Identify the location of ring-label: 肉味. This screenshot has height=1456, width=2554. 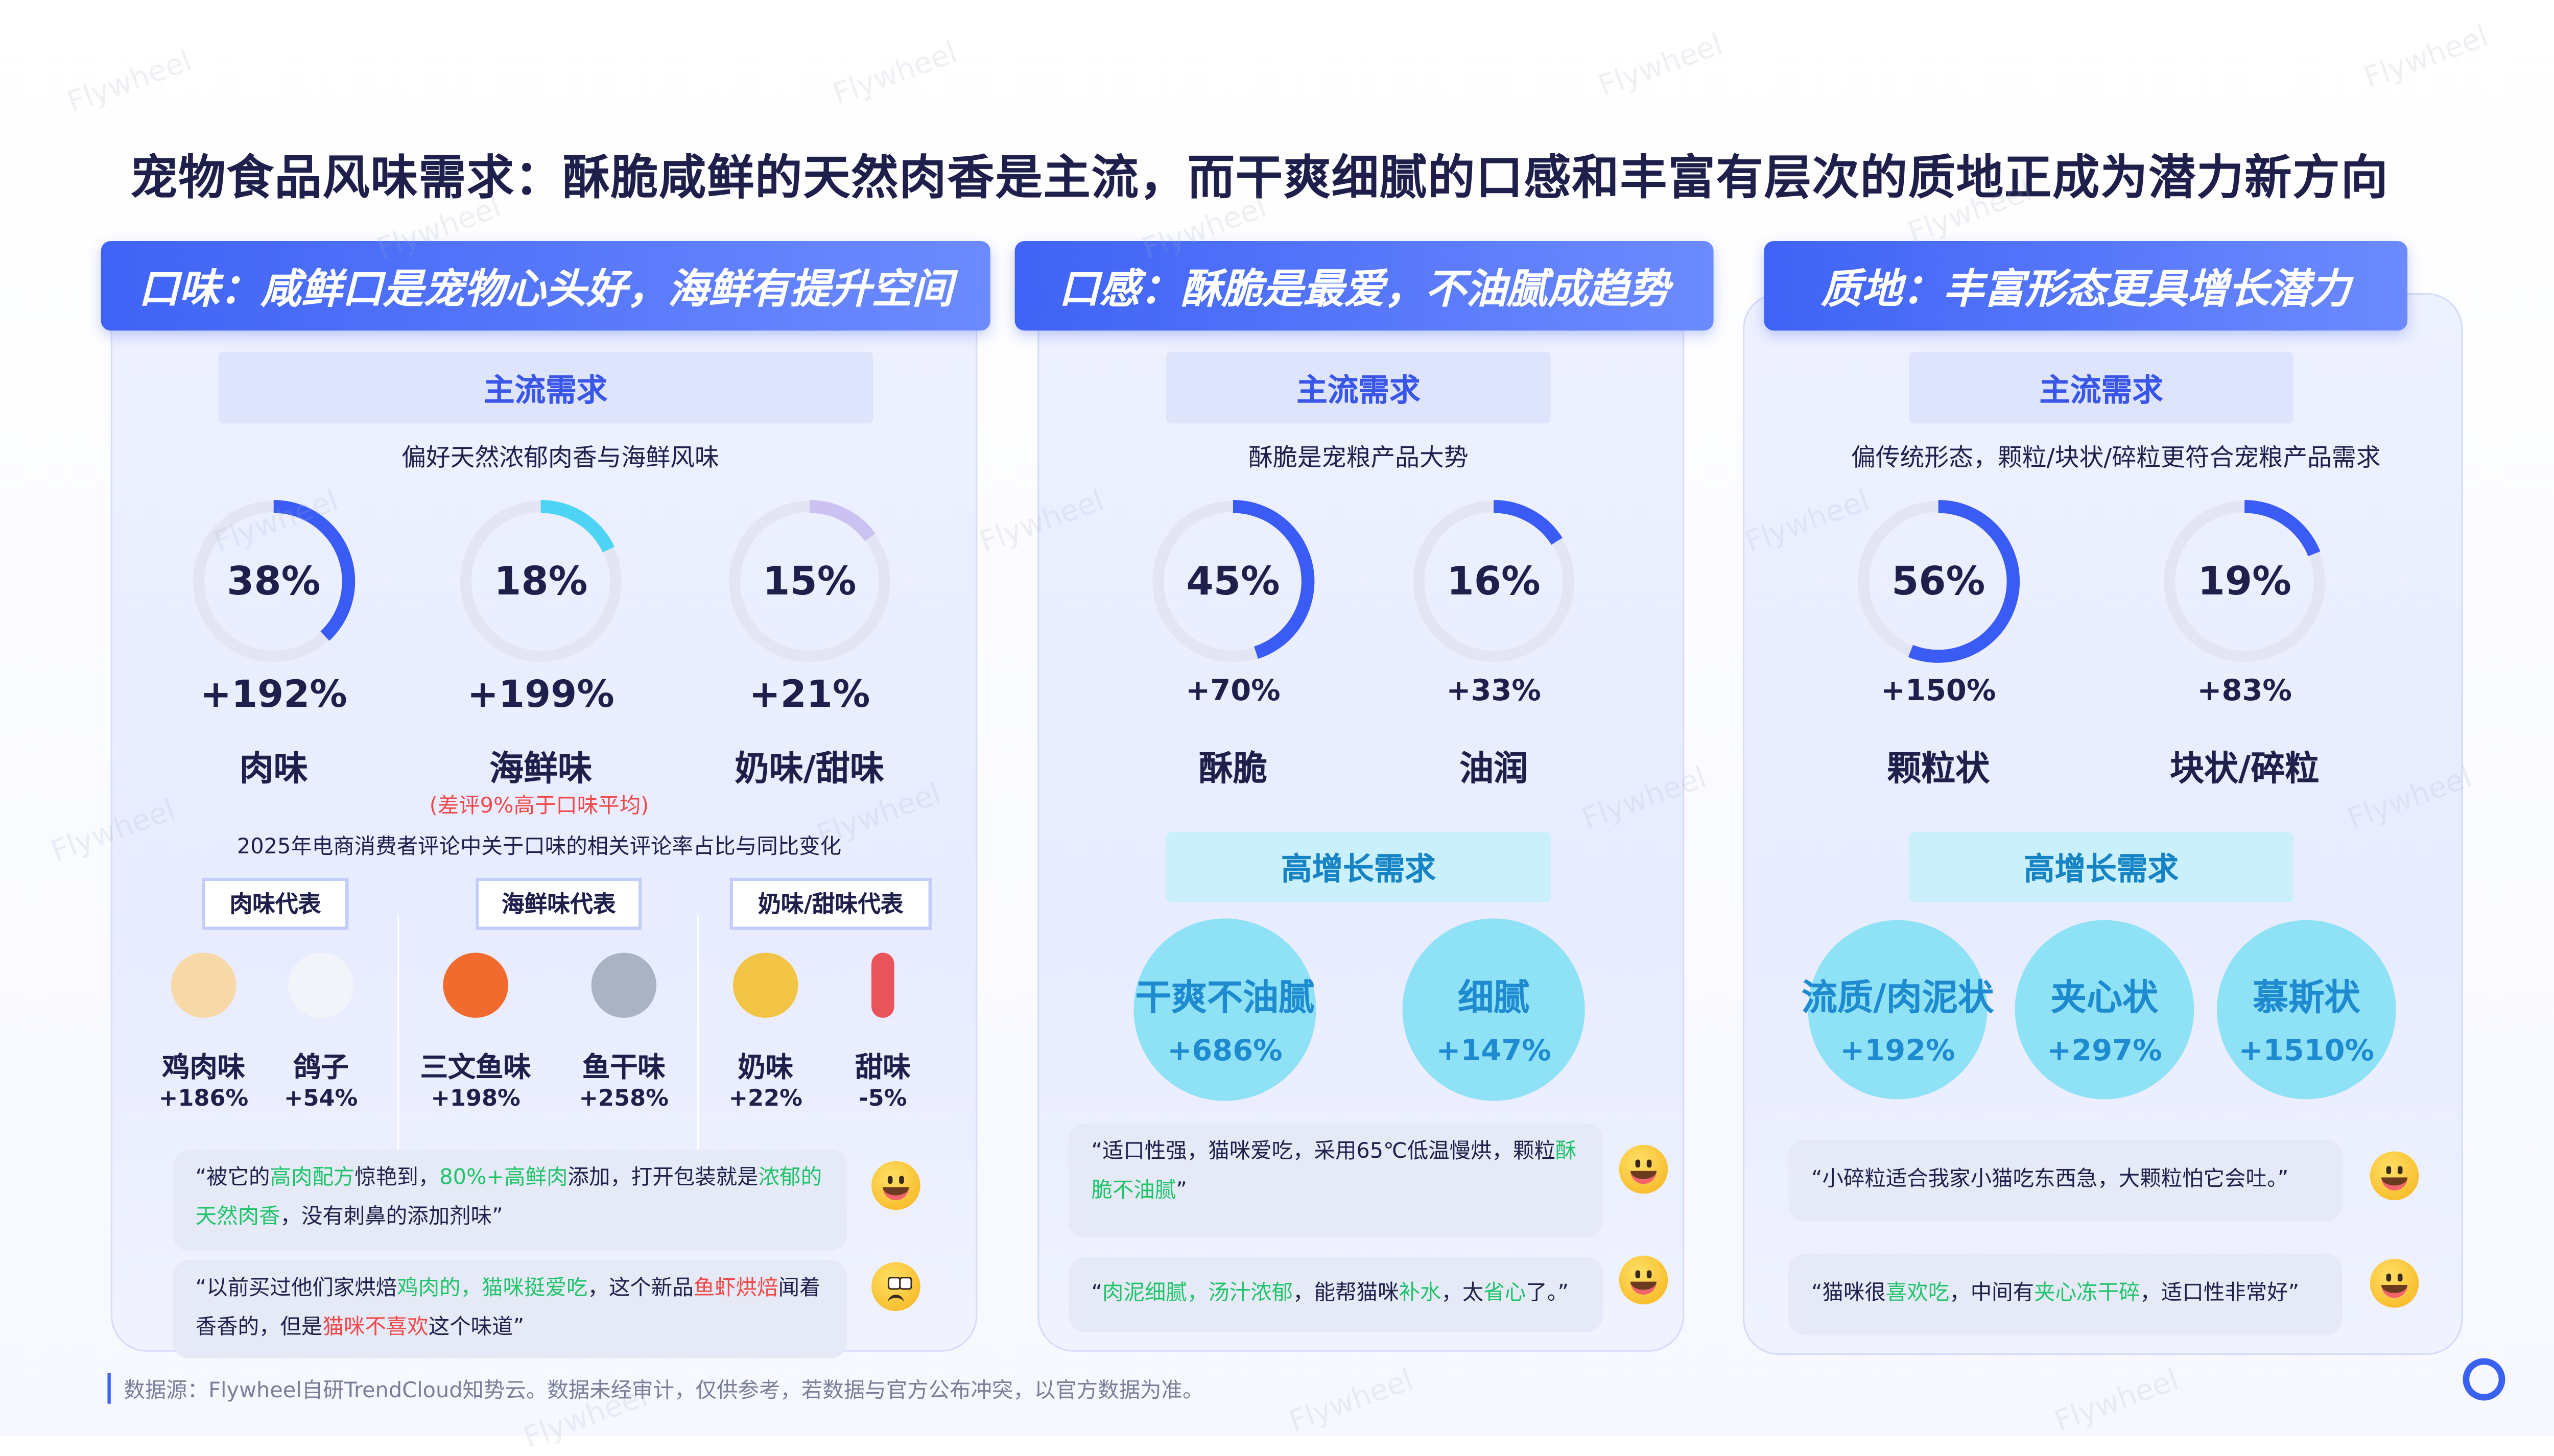
(273, 769).